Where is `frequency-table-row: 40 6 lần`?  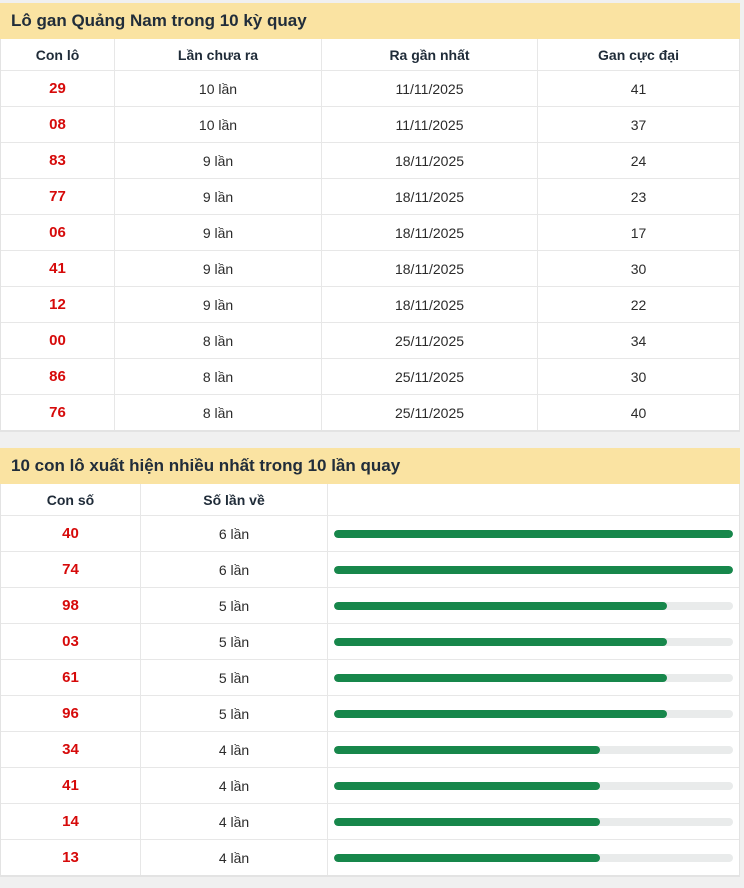 frequency-table-row: 40 6 lần is located at coordinates (370, 534).